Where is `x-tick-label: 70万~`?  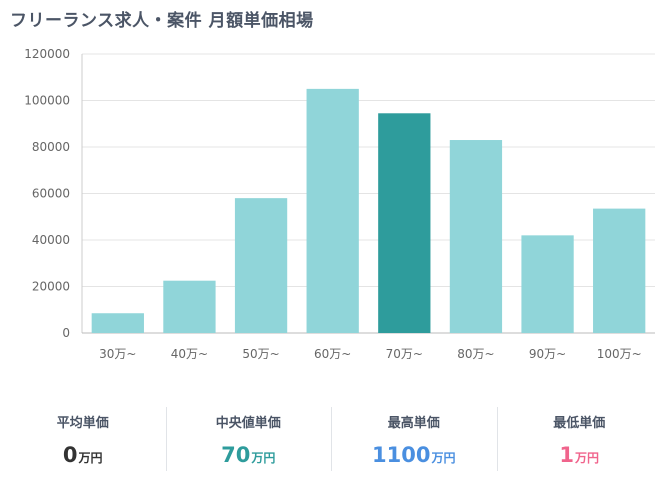 x-tick-label: 70万~ is located at coordinates (404, 354).